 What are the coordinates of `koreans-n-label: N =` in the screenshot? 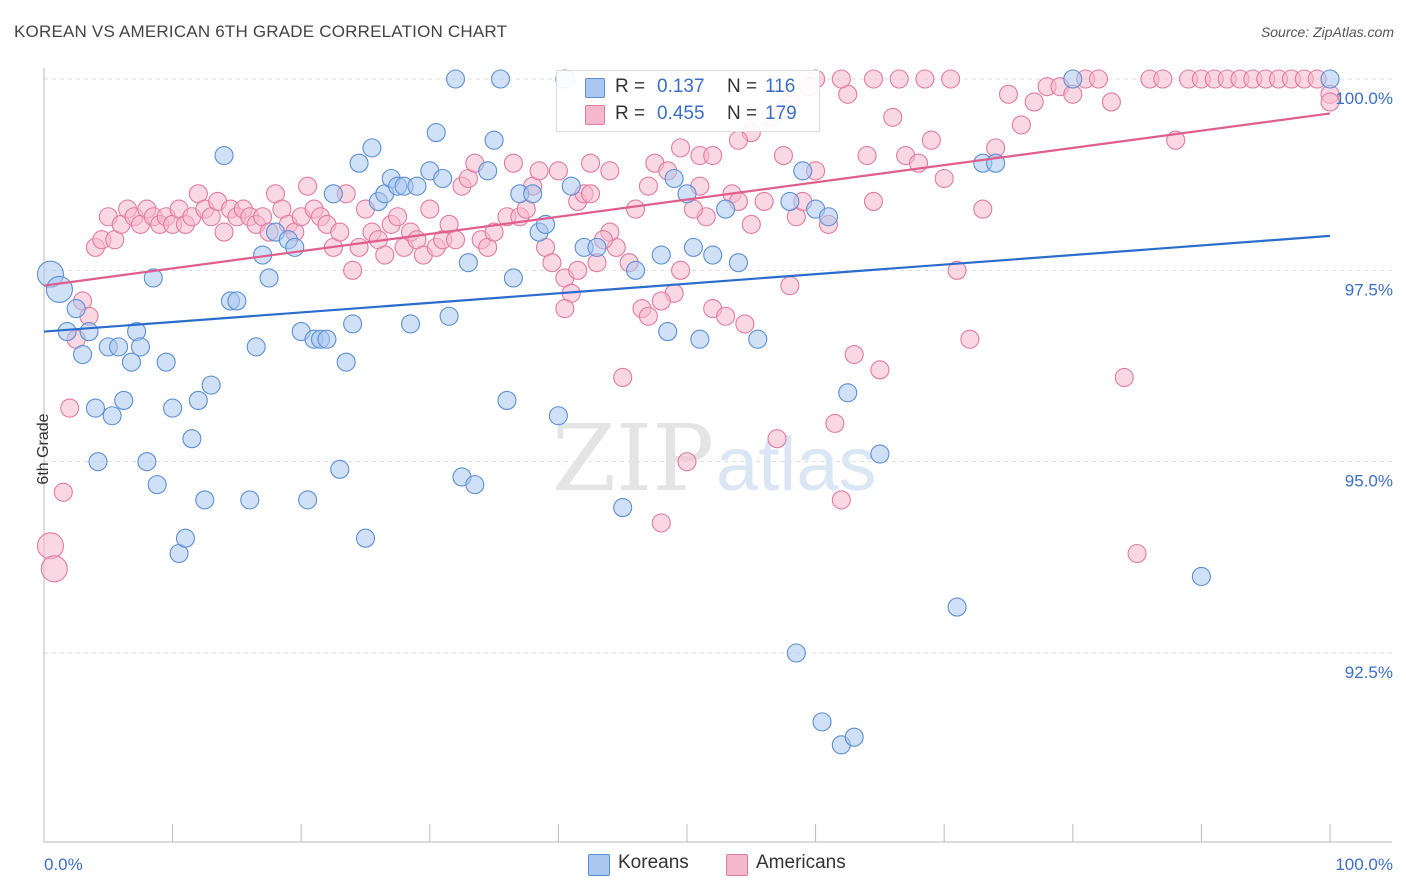 It's located at (742, 86).